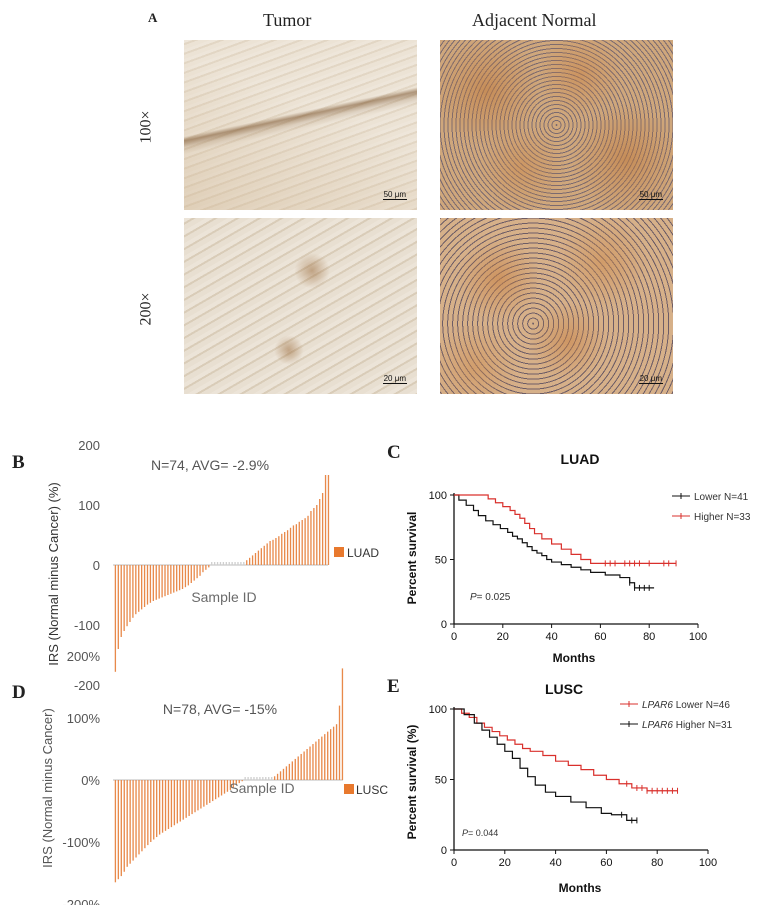  What do you see at coordinates (300, 125) in the screenshot?
I see `tumor-100x-micrograph: 50 μm` at bounding box center [300, 125].